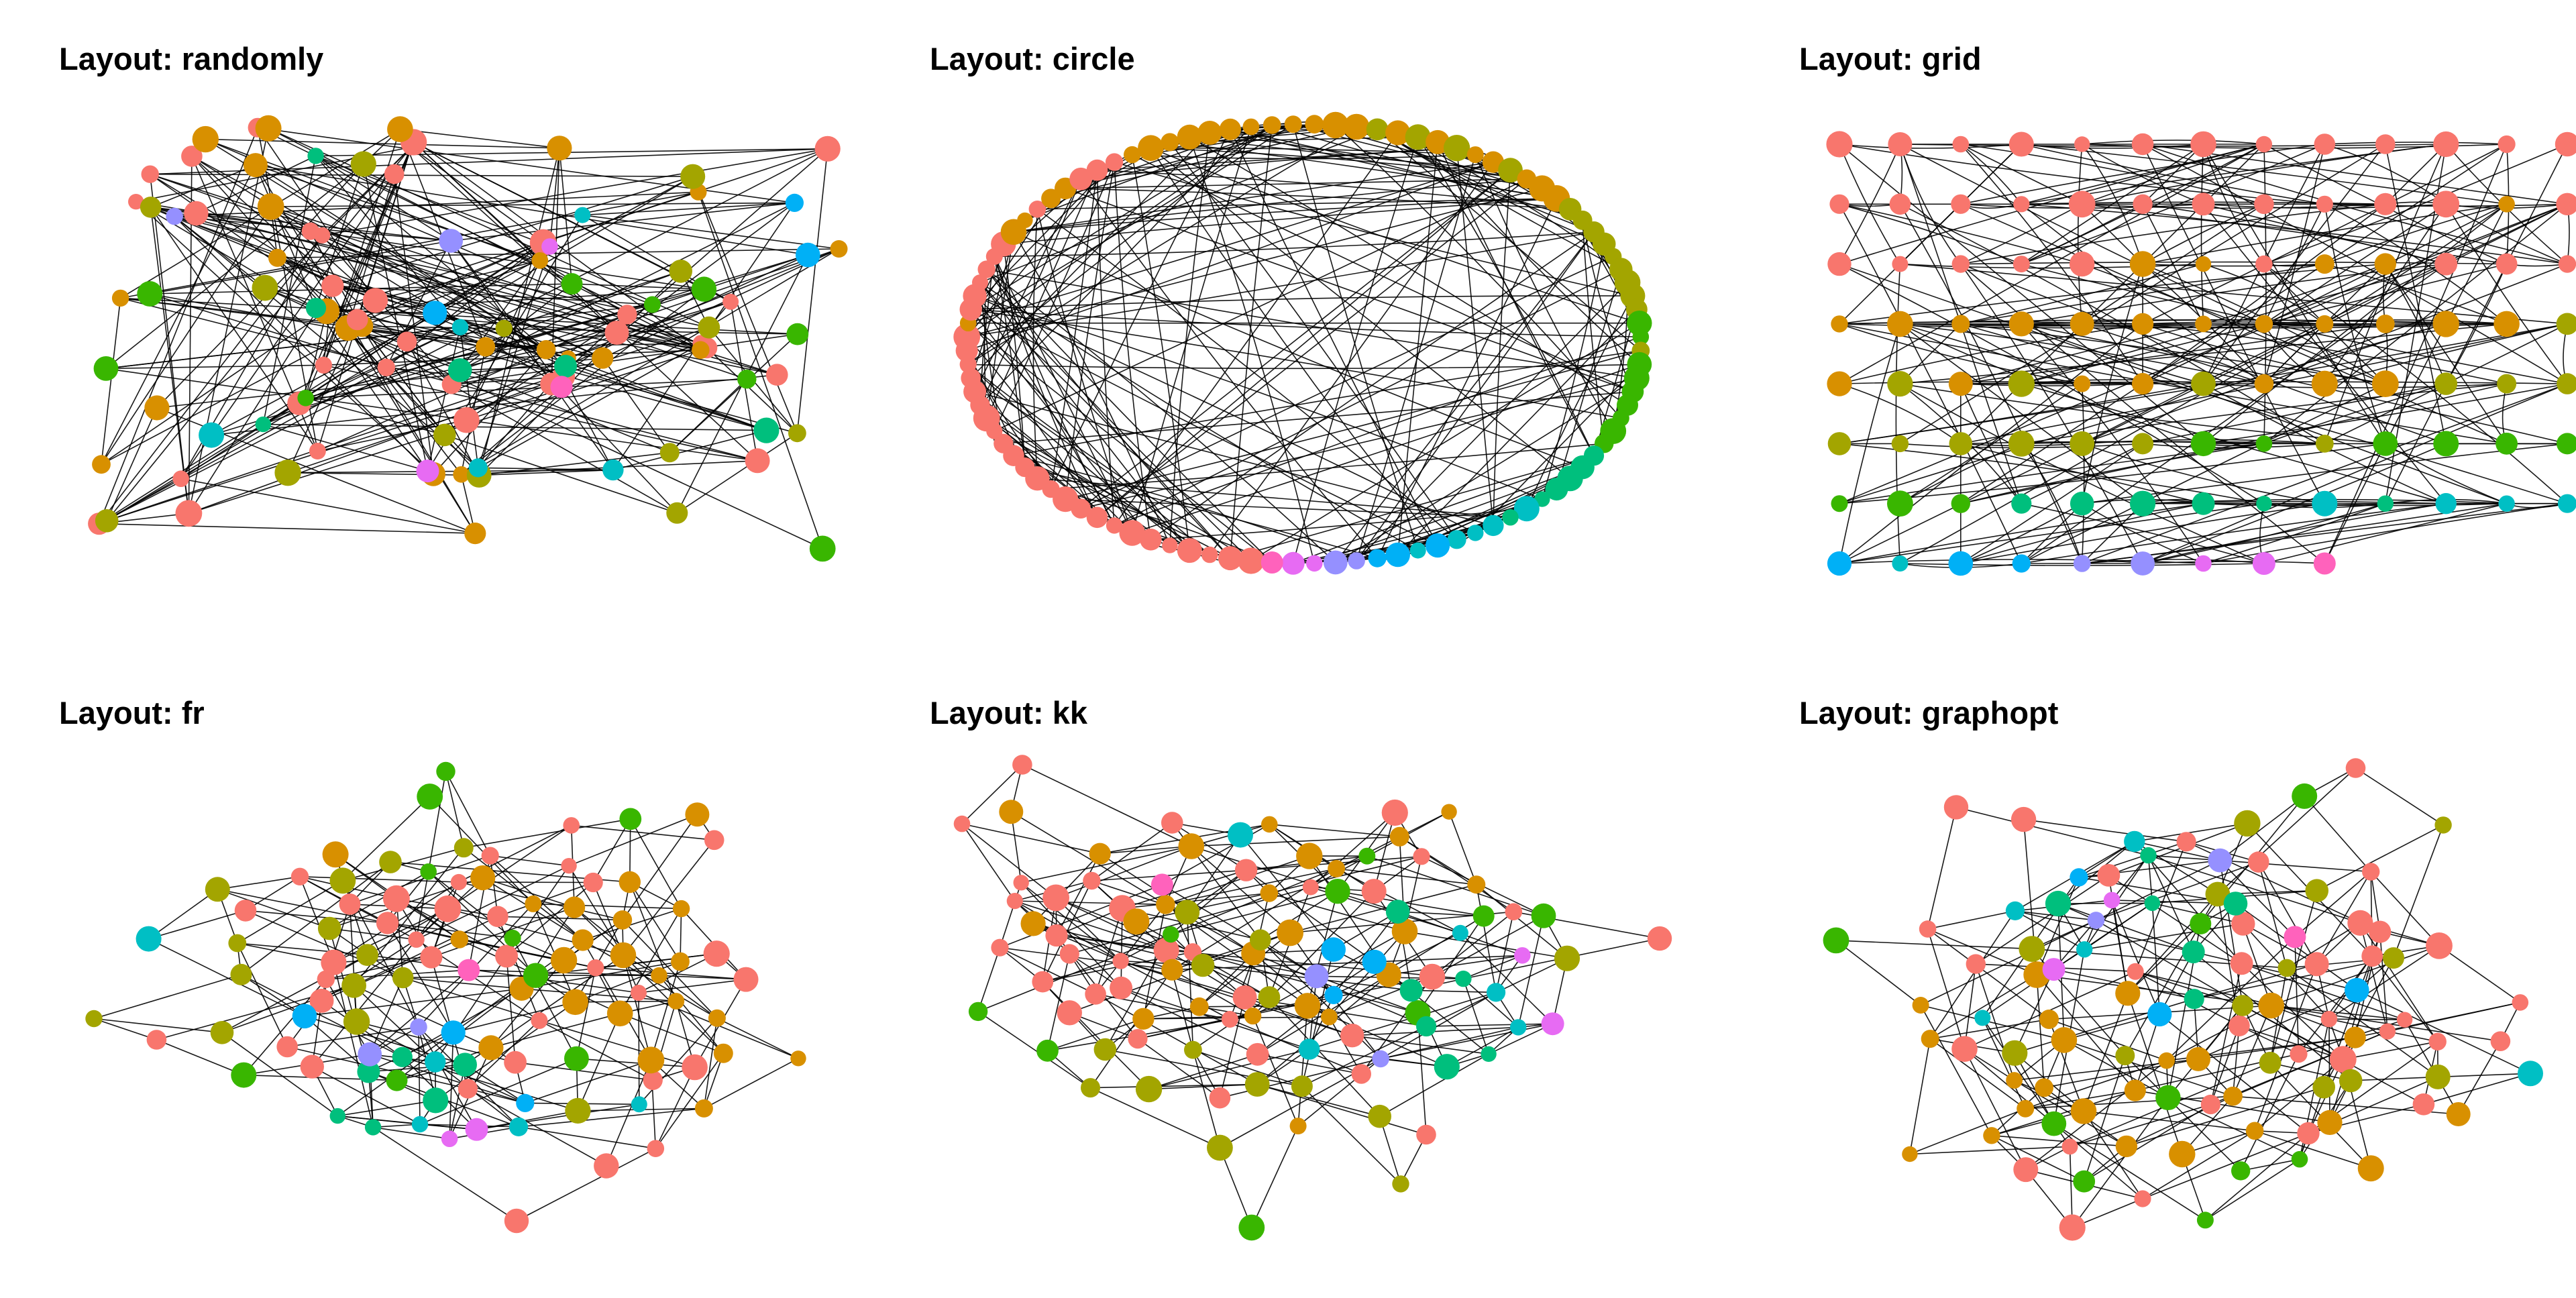 The width and height of the screenshot is (2576, 1298). Describe the element at coordinates (2187, 322) in the screenshot. I see `network-plot` at that location.